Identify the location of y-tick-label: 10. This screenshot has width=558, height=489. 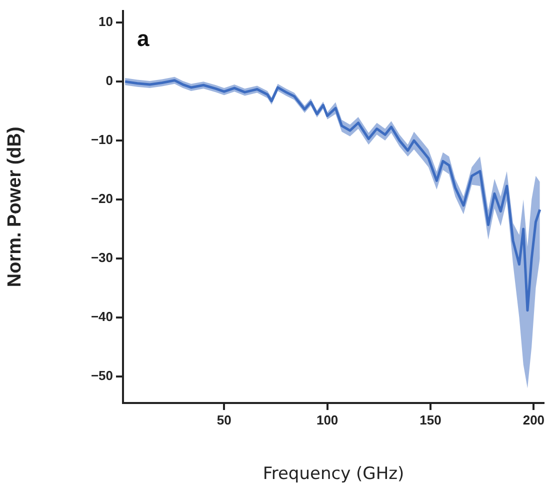
(105, 22).